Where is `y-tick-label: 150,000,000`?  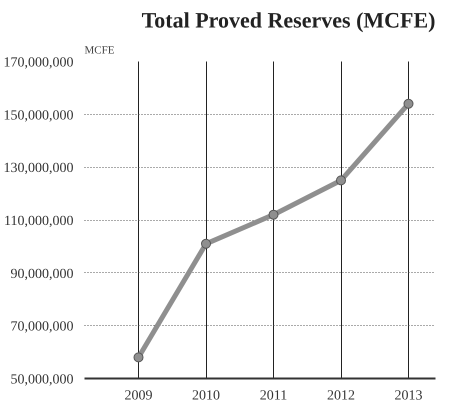
y-tick-label: 150,000,000 is located at coordinates (39, 116).